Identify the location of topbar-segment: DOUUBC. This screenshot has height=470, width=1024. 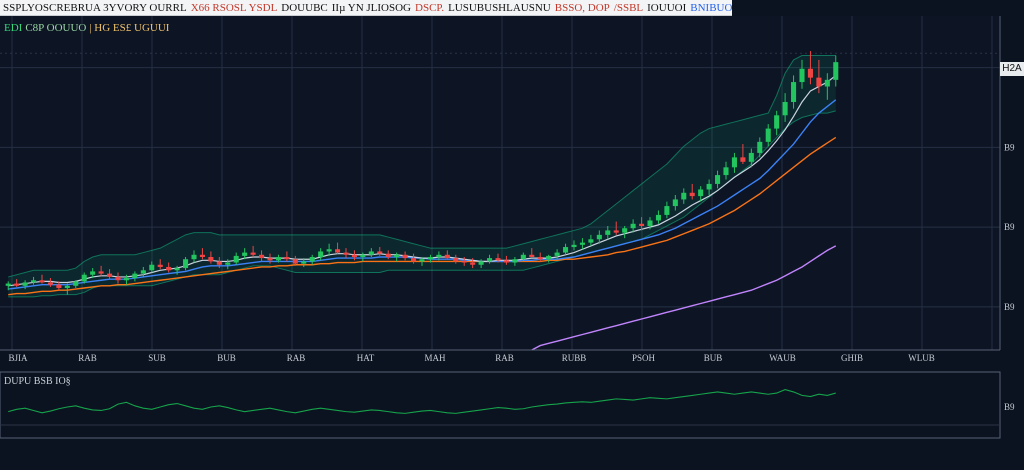
(304, 8).